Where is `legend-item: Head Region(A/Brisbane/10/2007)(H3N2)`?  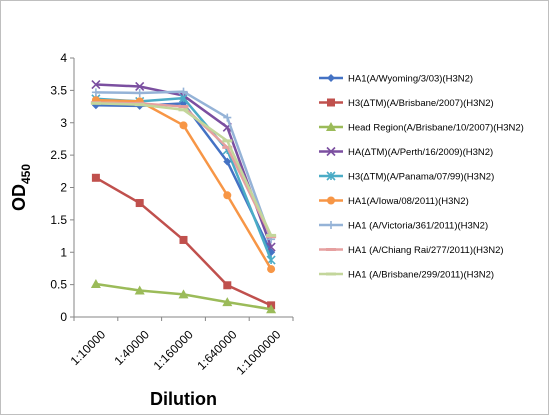 legend-item: Head Region(A/Brisbane/10/2007)(H3N2) is located at coordinates (421, 128).